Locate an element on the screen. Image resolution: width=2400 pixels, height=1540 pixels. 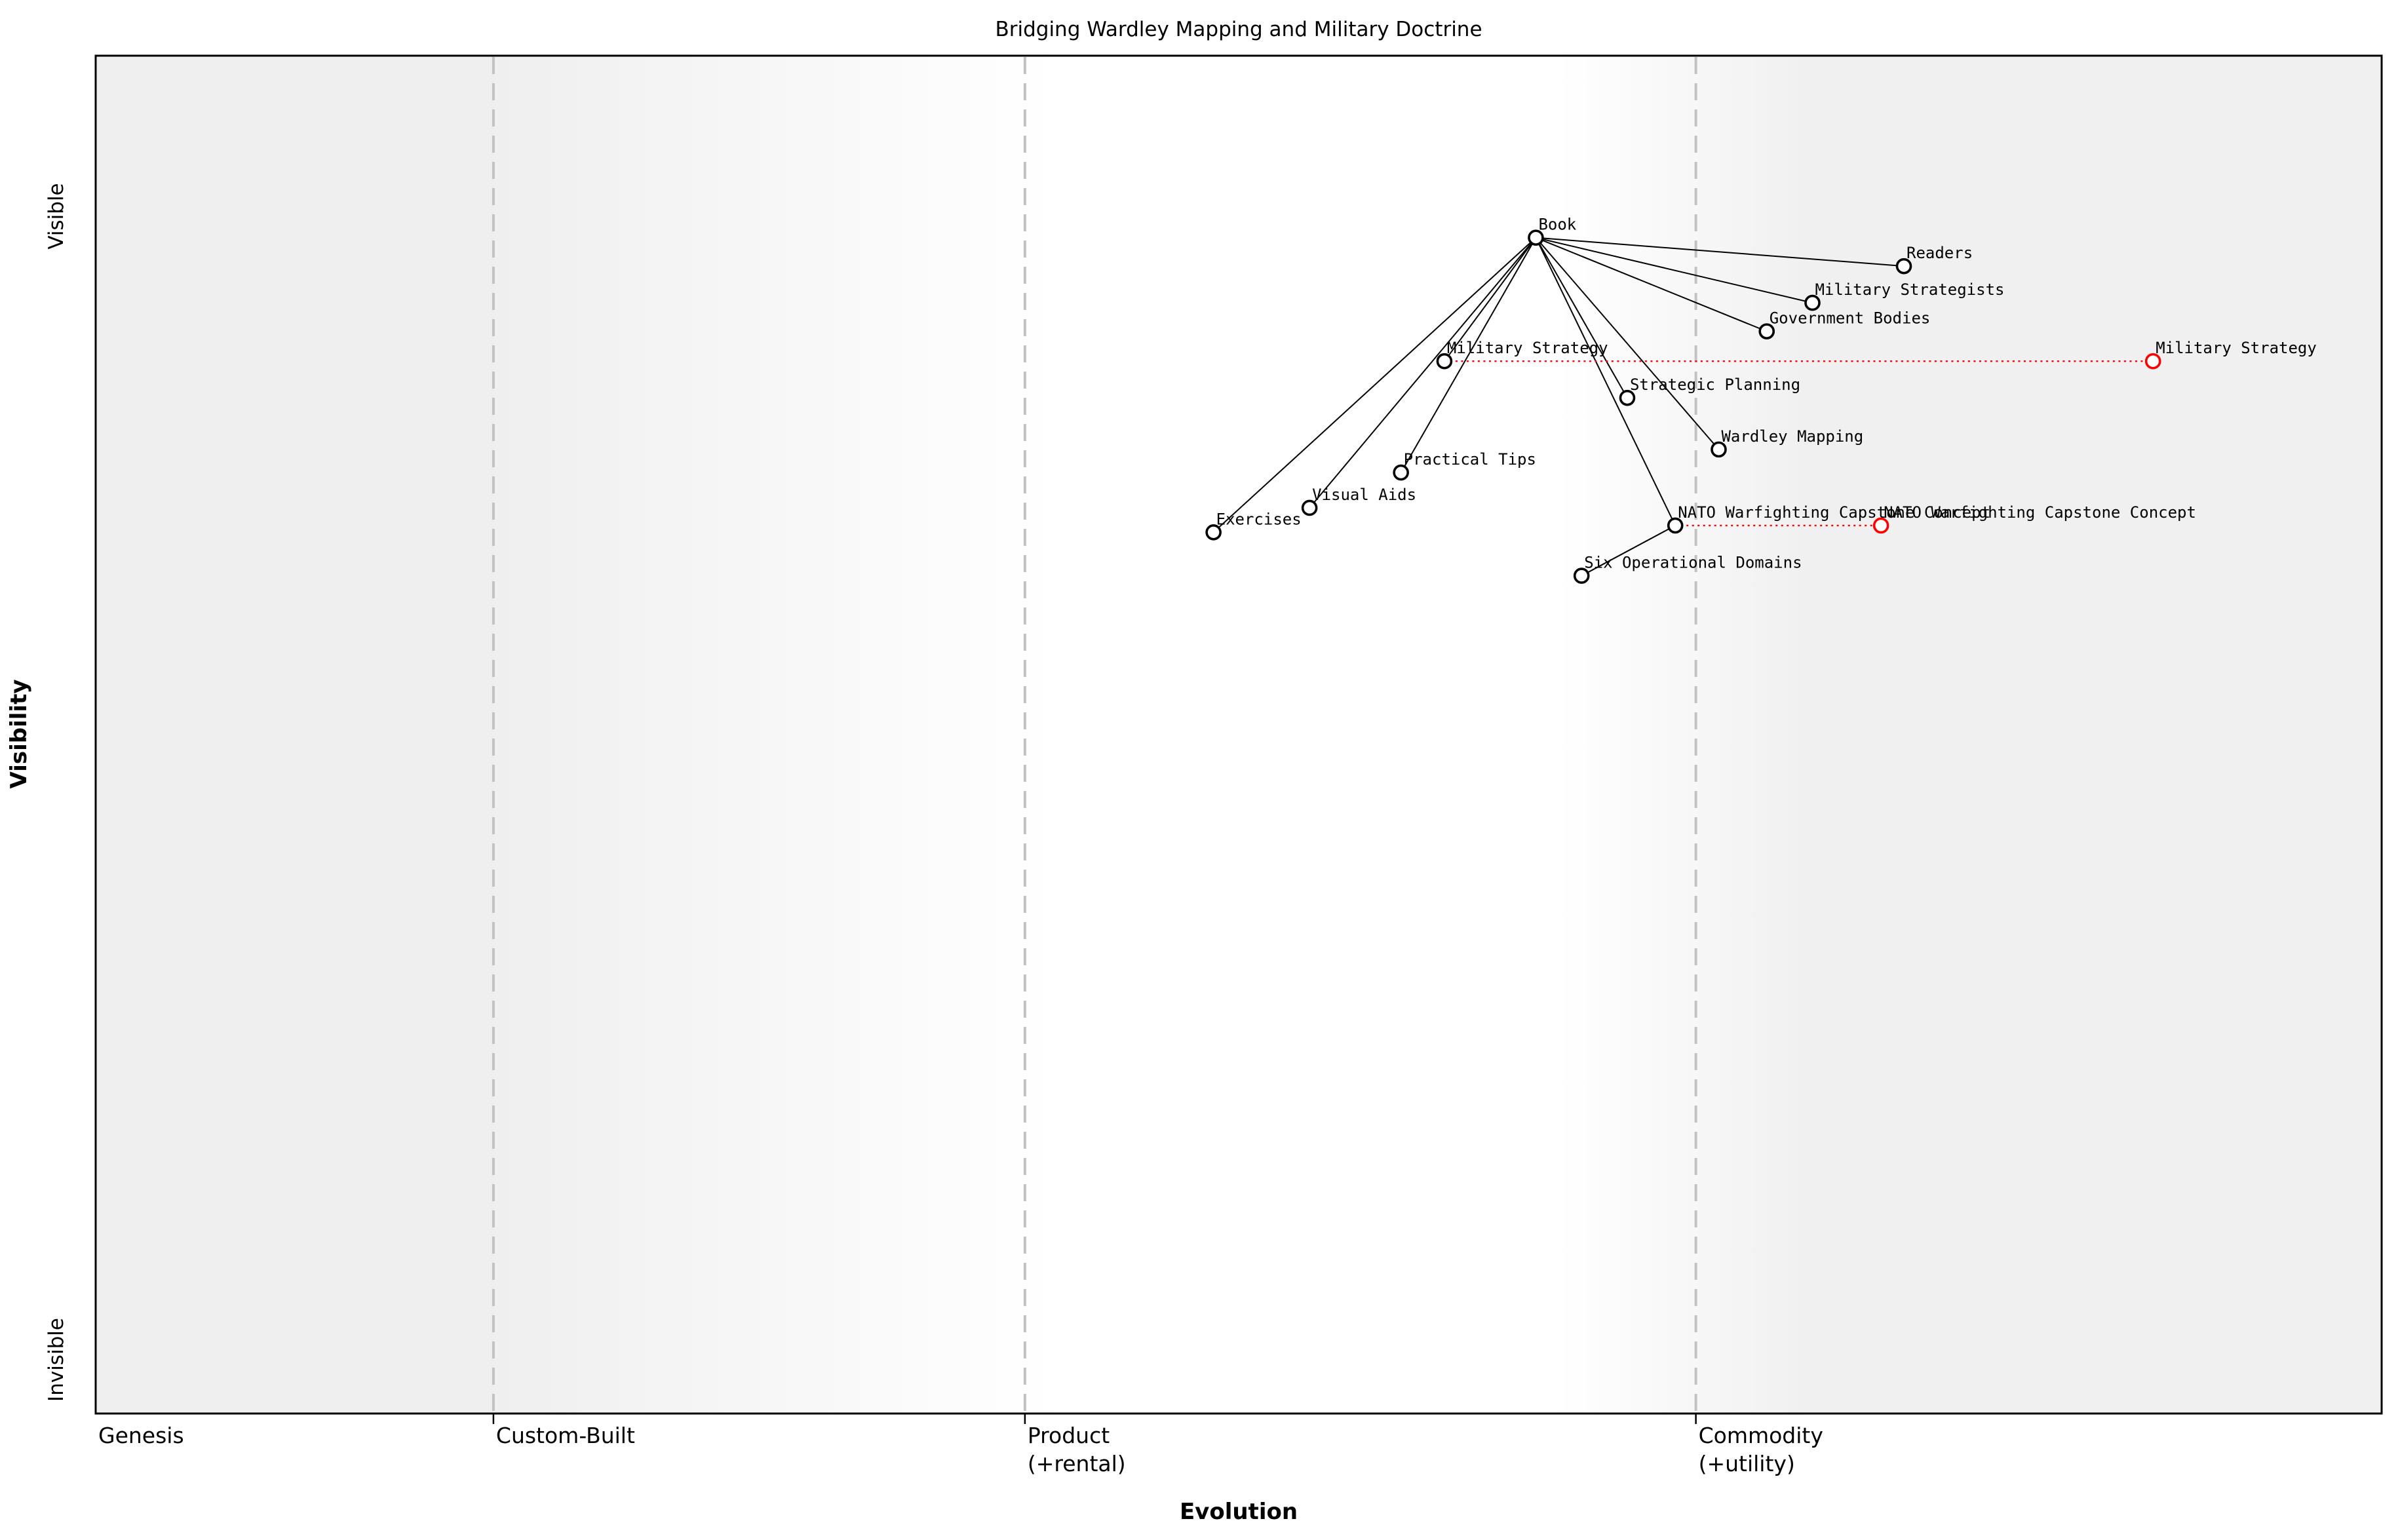
node-label-book: Book is located at coordinates (1557, 225).